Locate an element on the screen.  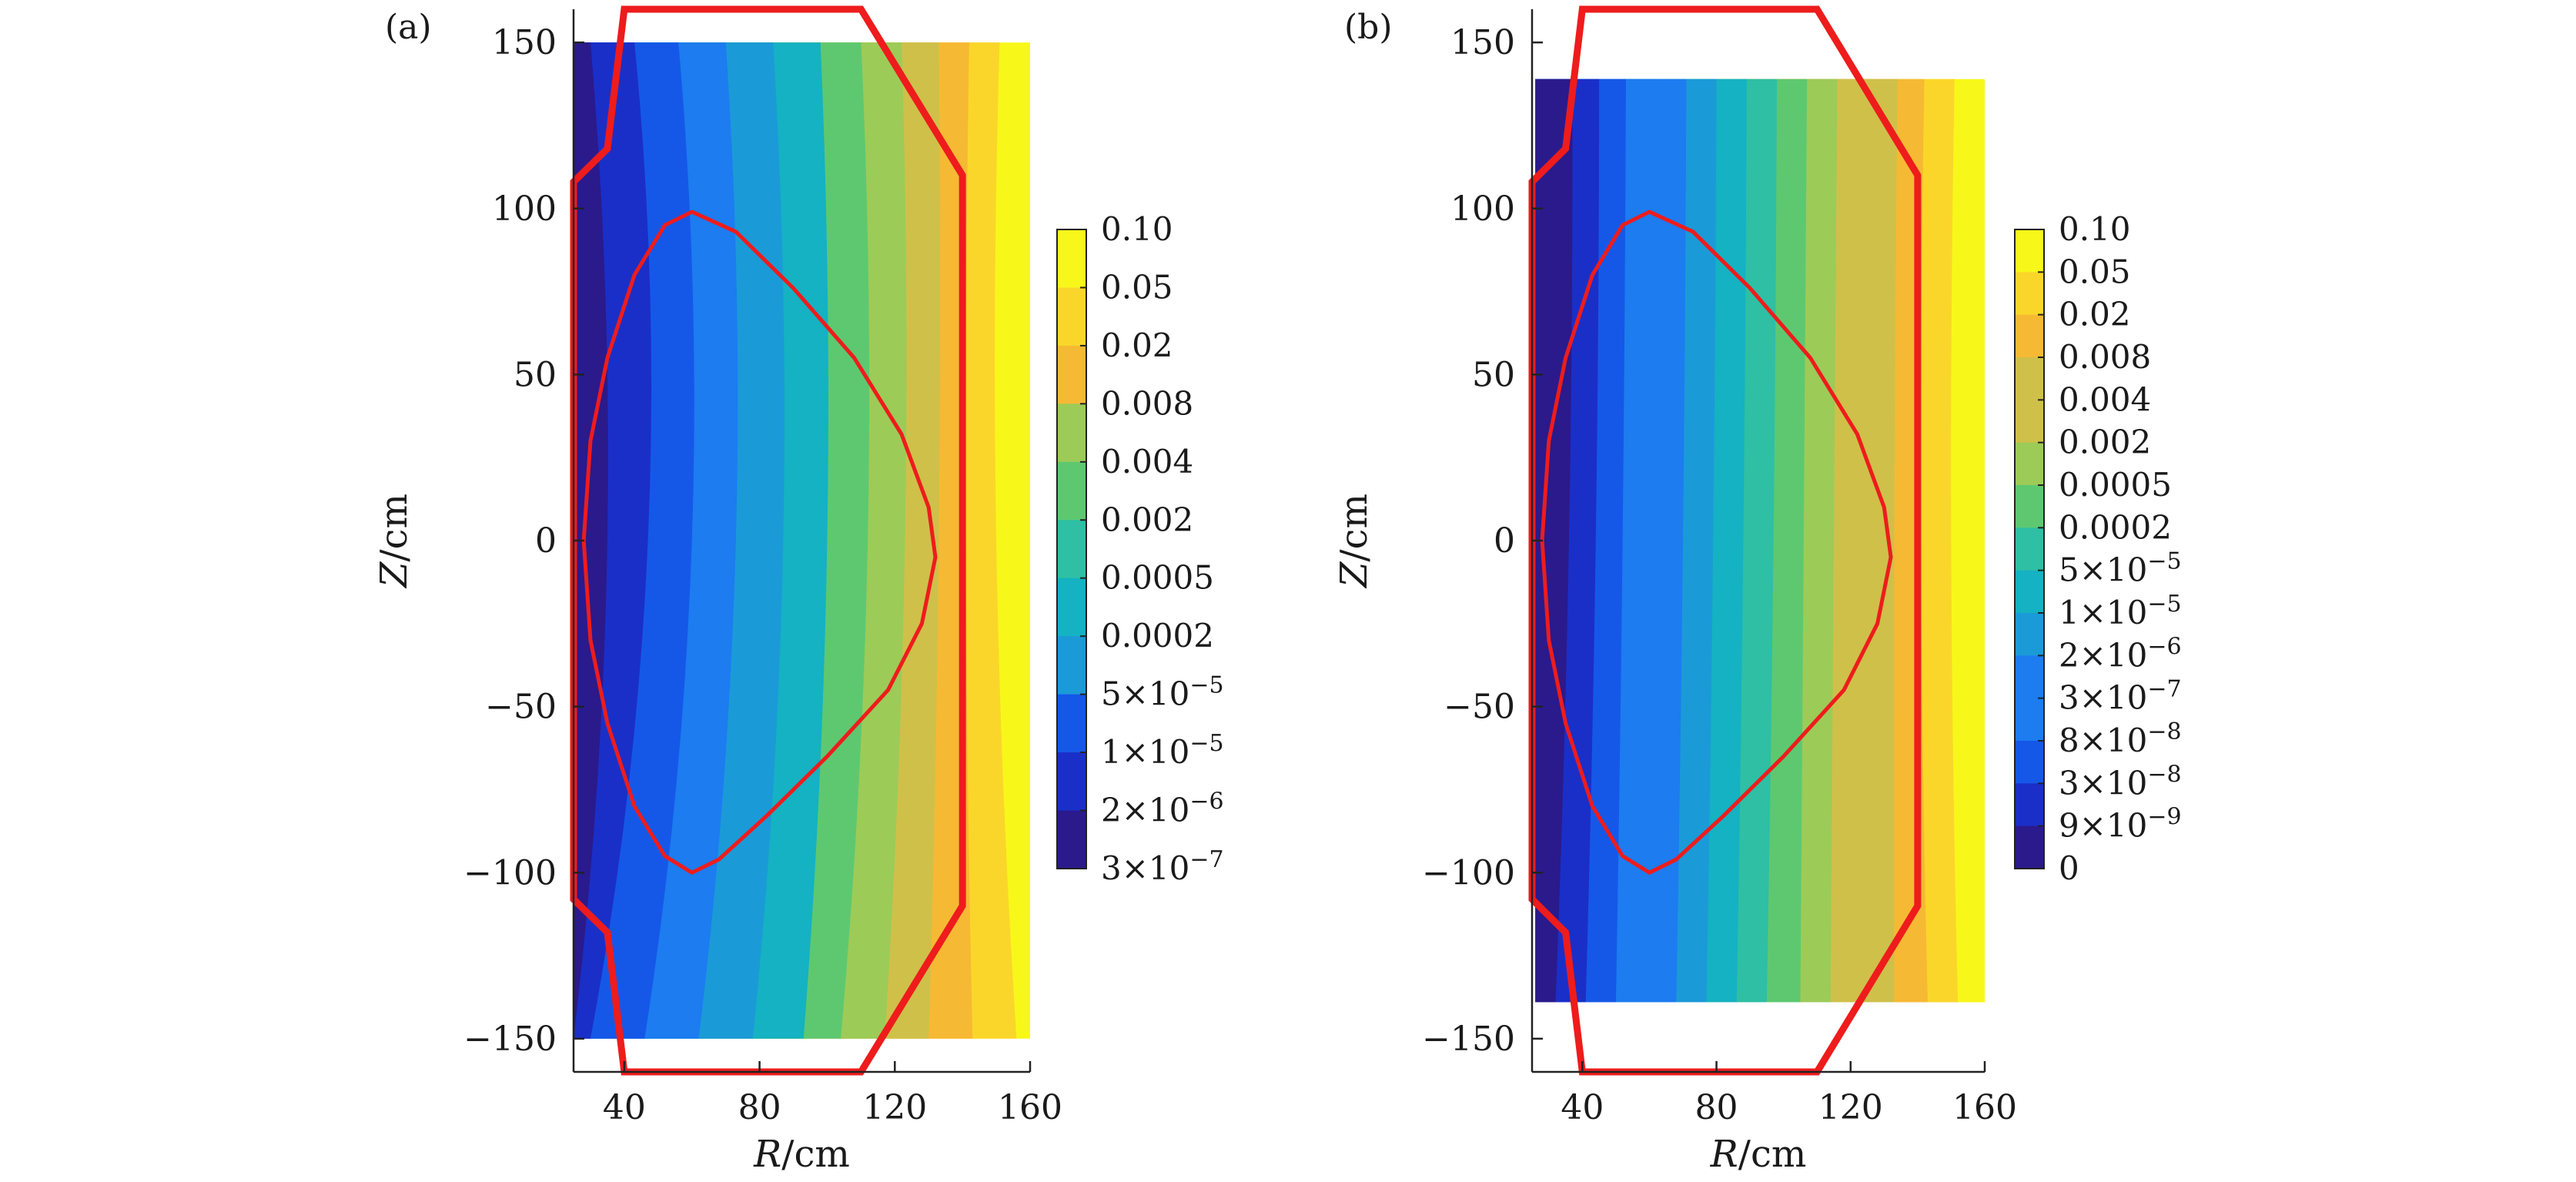
colorbar-label: 0 is located at coordinates (2069, 868).